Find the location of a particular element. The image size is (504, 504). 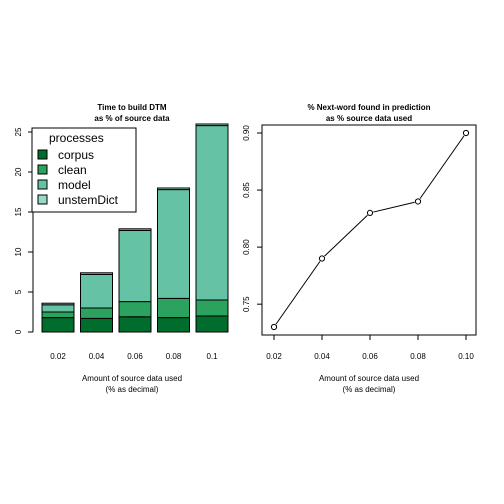

legend-swatch-unstemDict is located at coordinates (42, 199).